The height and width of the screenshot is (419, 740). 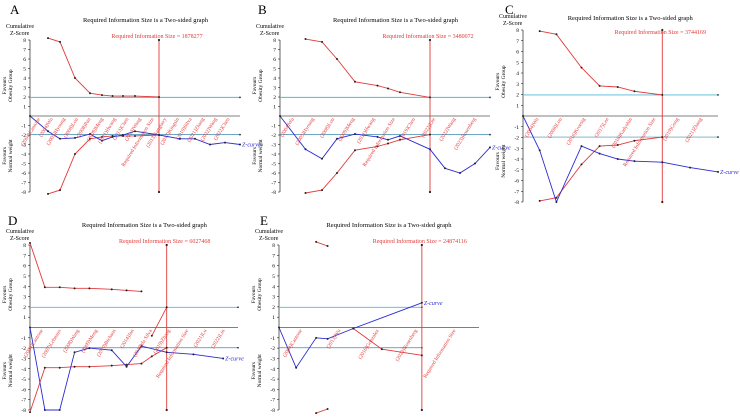 I want to click on ris-label: Required Information Size = 1878277, so click(x=156, y=36).